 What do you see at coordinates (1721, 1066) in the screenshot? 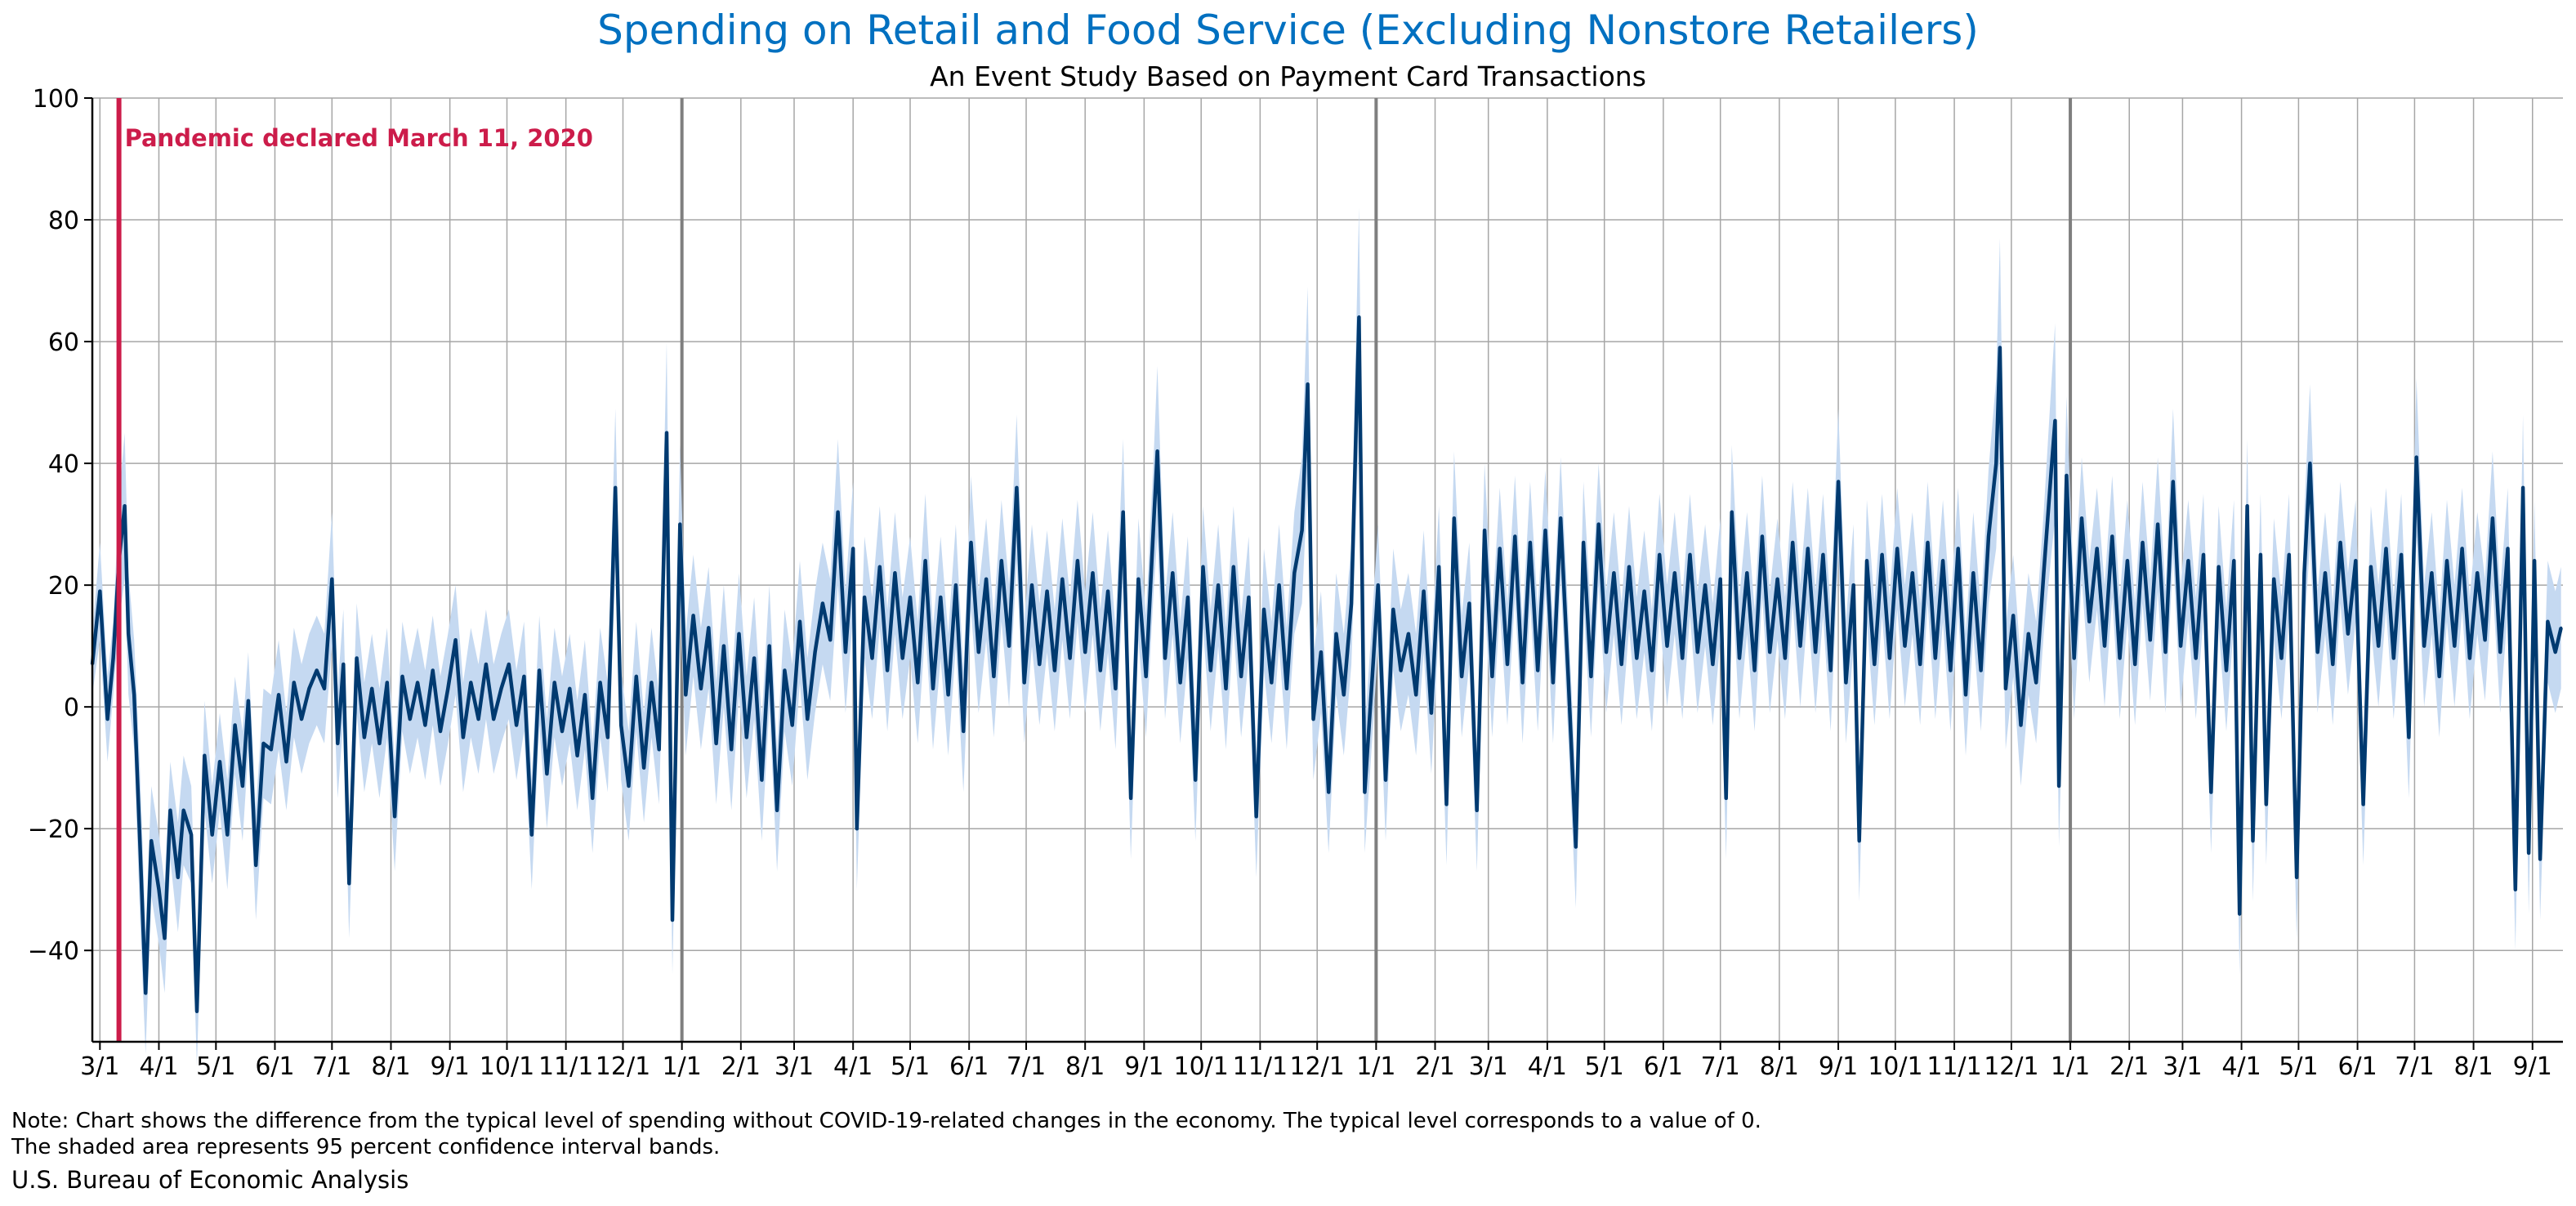
I see `x-tick-label: 7/1` at bounding box center [1721, 1066].